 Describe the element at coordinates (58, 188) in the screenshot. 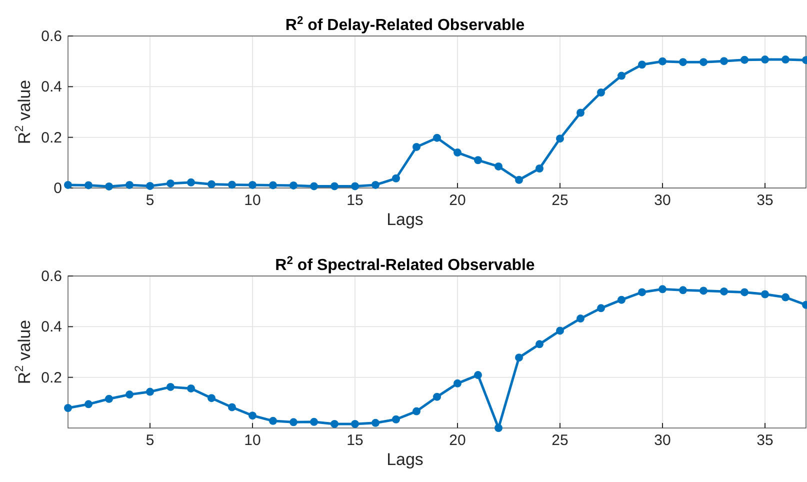

I see `y-tick-label: 0` at that location.